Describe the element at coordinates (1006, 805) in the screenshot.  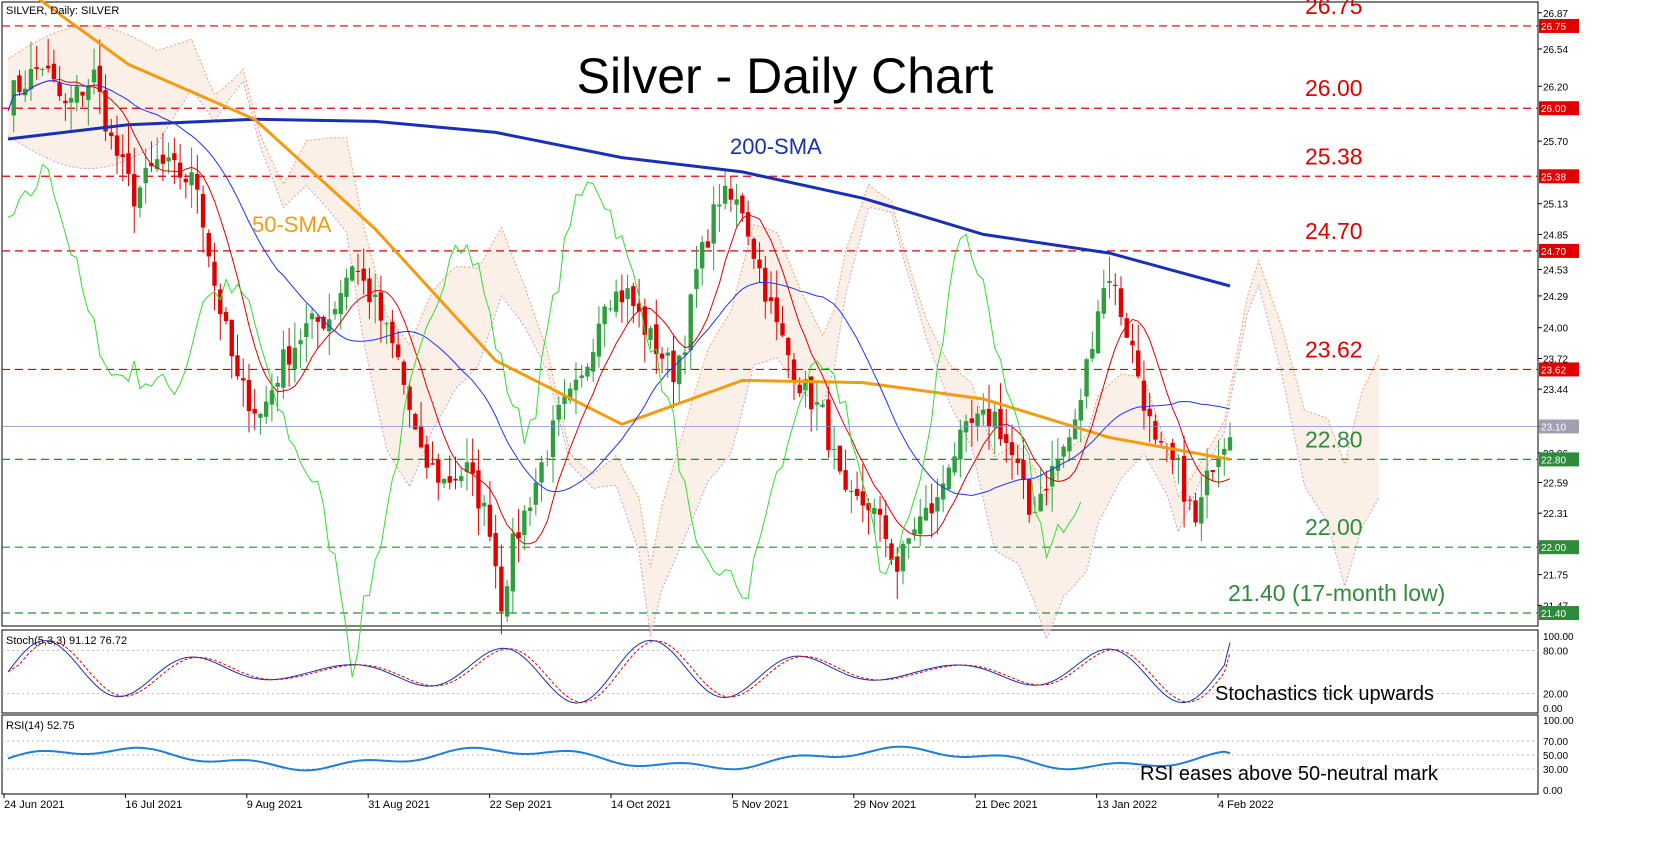
I see `date-tick-label: 21 Dec 2021` at that location.